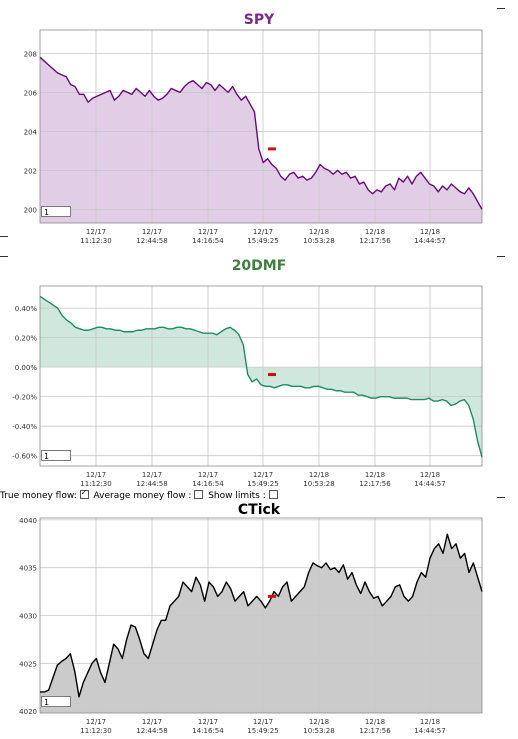  Describe the element at coordinates (30, 54) in the screenshot. I see `spy-y-tick-label: 208` at that location.